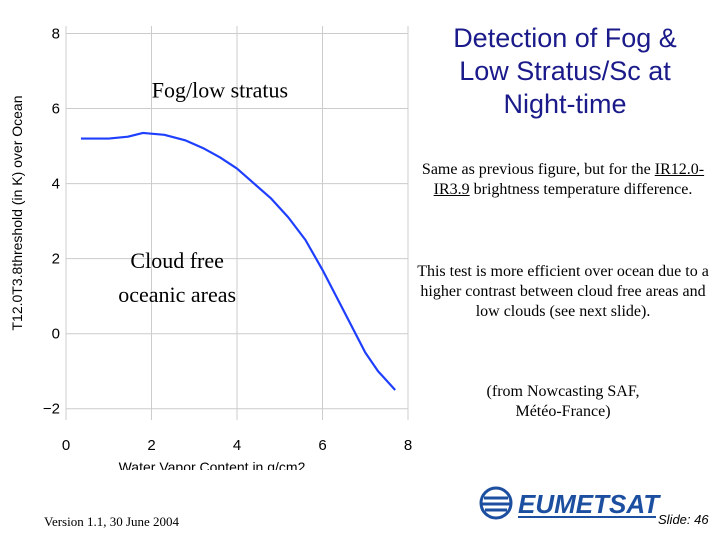 This screenshot has width=720, height=540. I want to click on y-tick-label: 4, so click(56, 184).